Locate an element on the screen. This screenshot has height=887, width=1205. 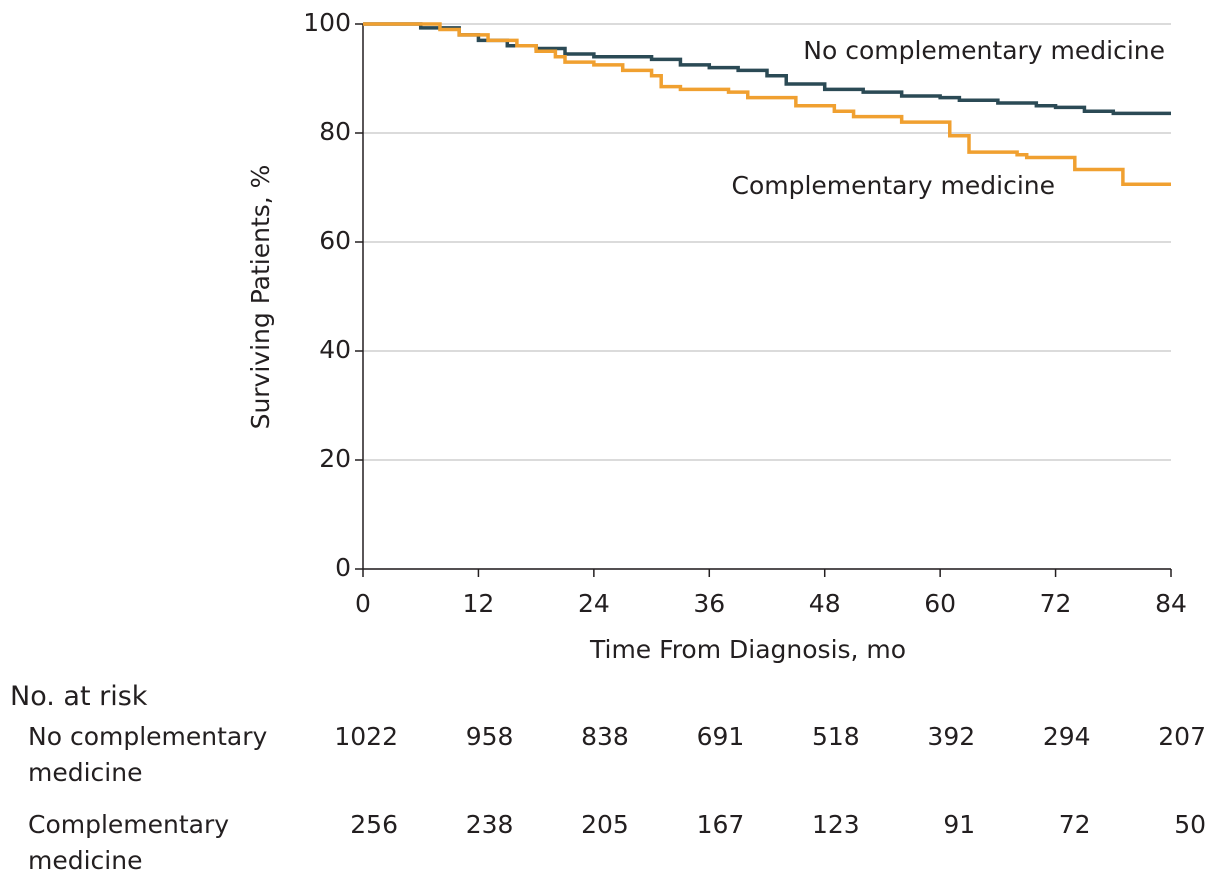
risk-count: 518 is located at coordinates (835, 736).